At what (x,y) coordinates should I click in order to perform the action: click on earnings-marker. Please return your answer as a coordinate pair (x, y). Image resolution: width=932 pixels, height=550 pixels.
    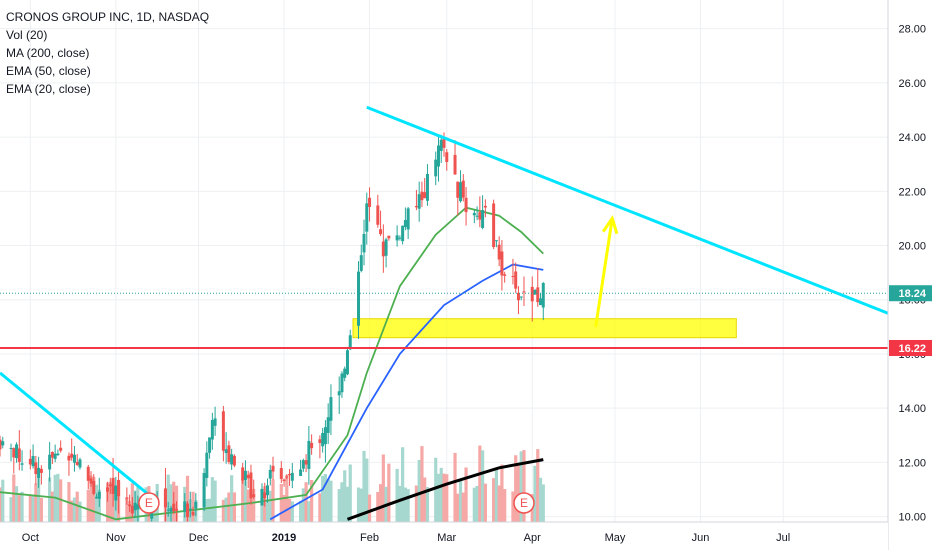
    Looking at the image, I should click on (149, 503).